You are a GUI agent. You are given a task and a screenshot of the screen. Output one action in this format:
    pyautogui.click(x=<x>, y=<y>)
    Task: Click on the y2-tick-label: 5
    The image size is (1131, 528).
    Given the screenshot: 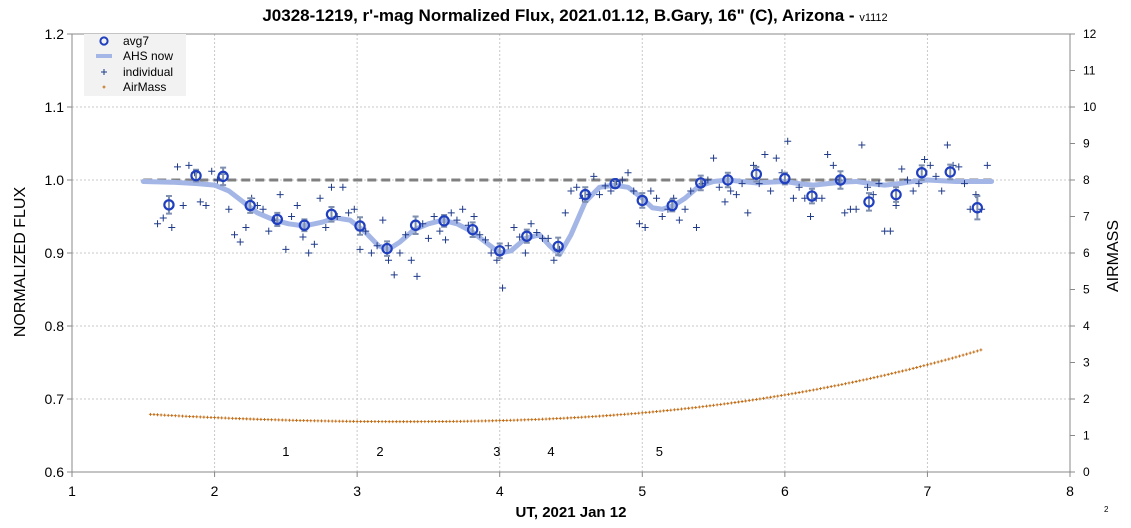 What is the action you would take?
    pyautogui.click(x=1086, y=290)
    